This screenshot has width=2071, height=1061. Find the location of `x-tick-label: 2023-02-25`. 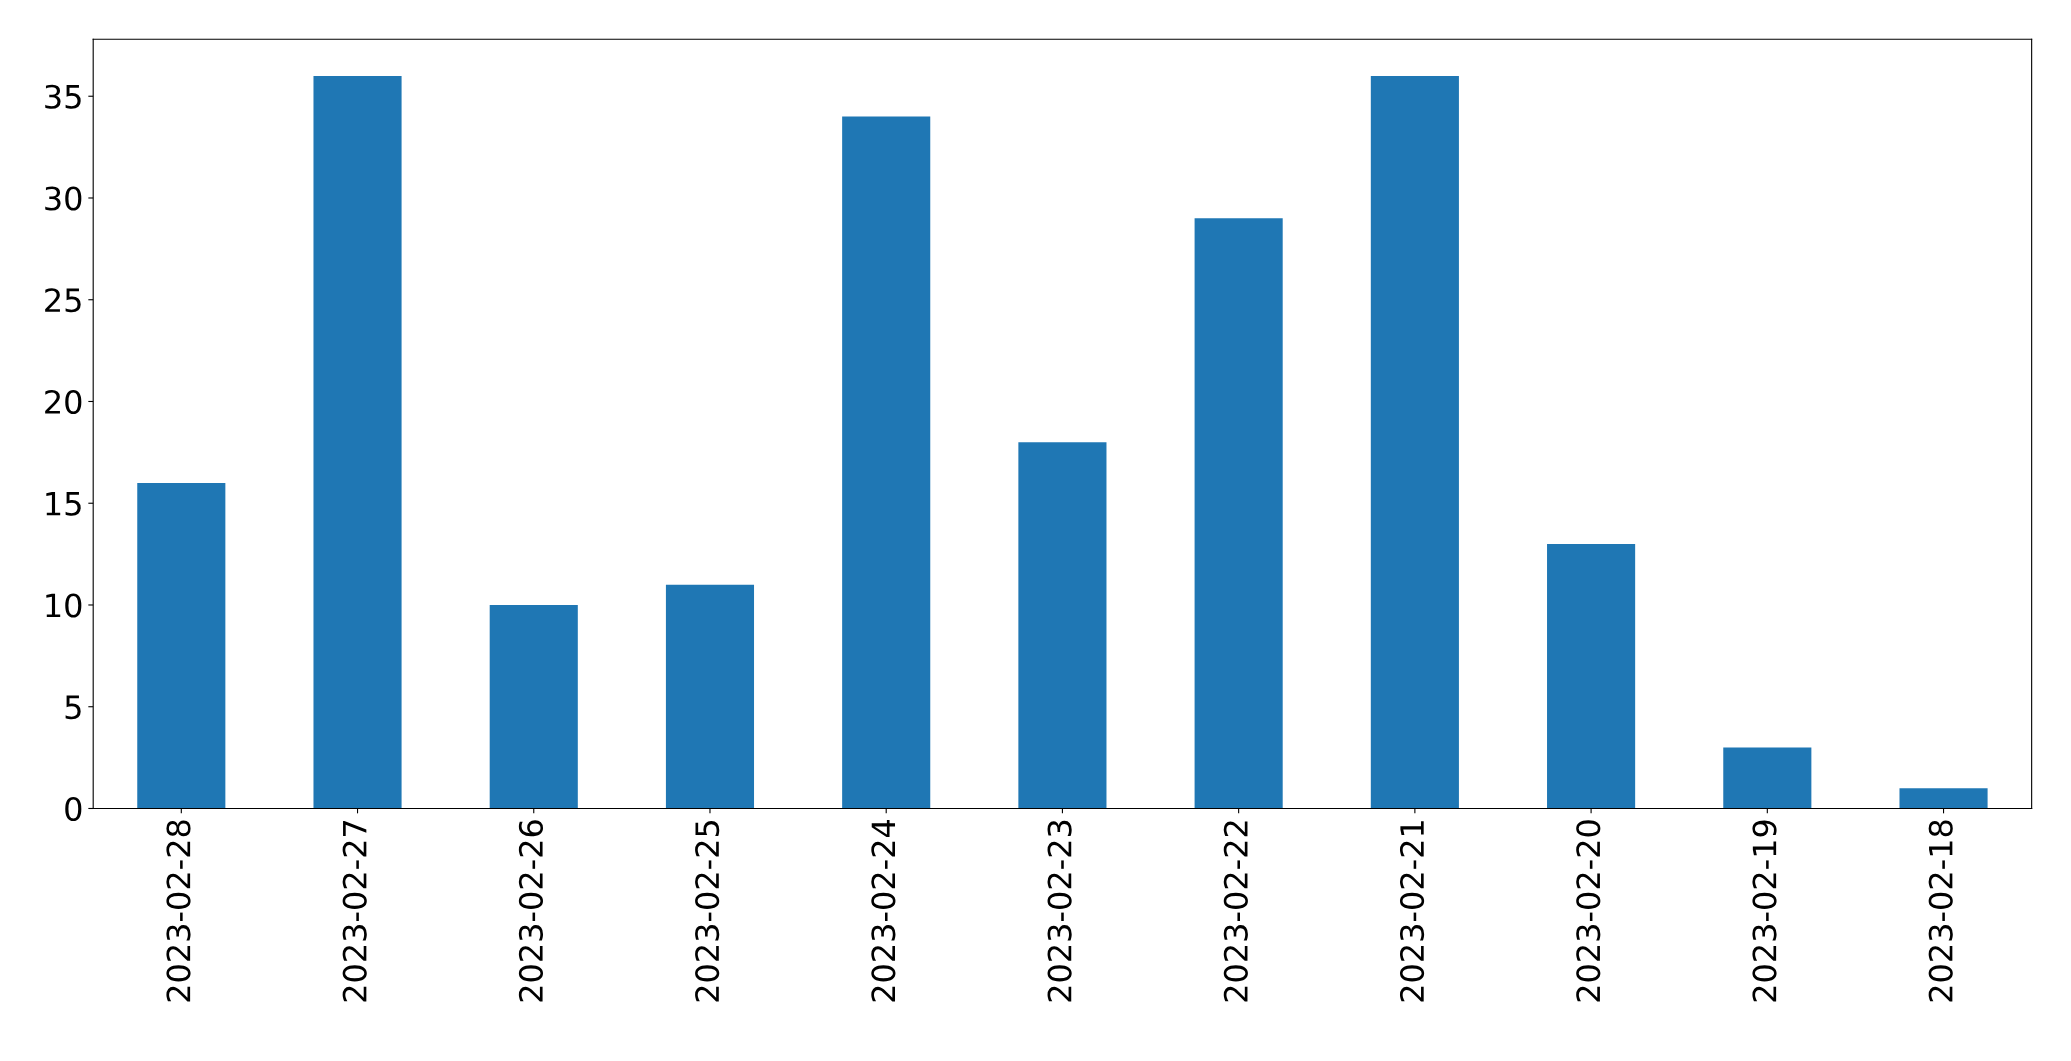

x-tick-label: 2023-02-25 is located at coordinates (707, 911).